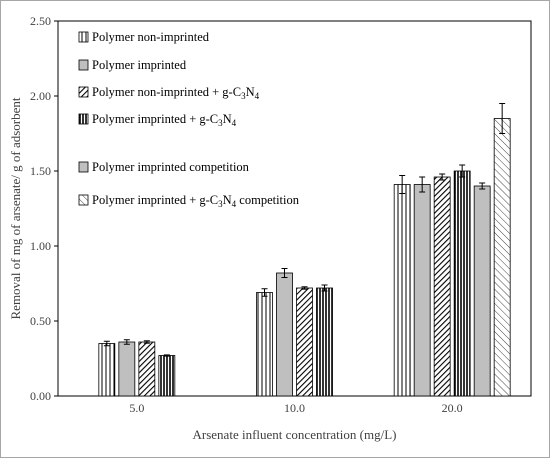  Describe the element at coordinates (40, 396) in the screenshot. I see `y-tick-label: 0.00` at that location.